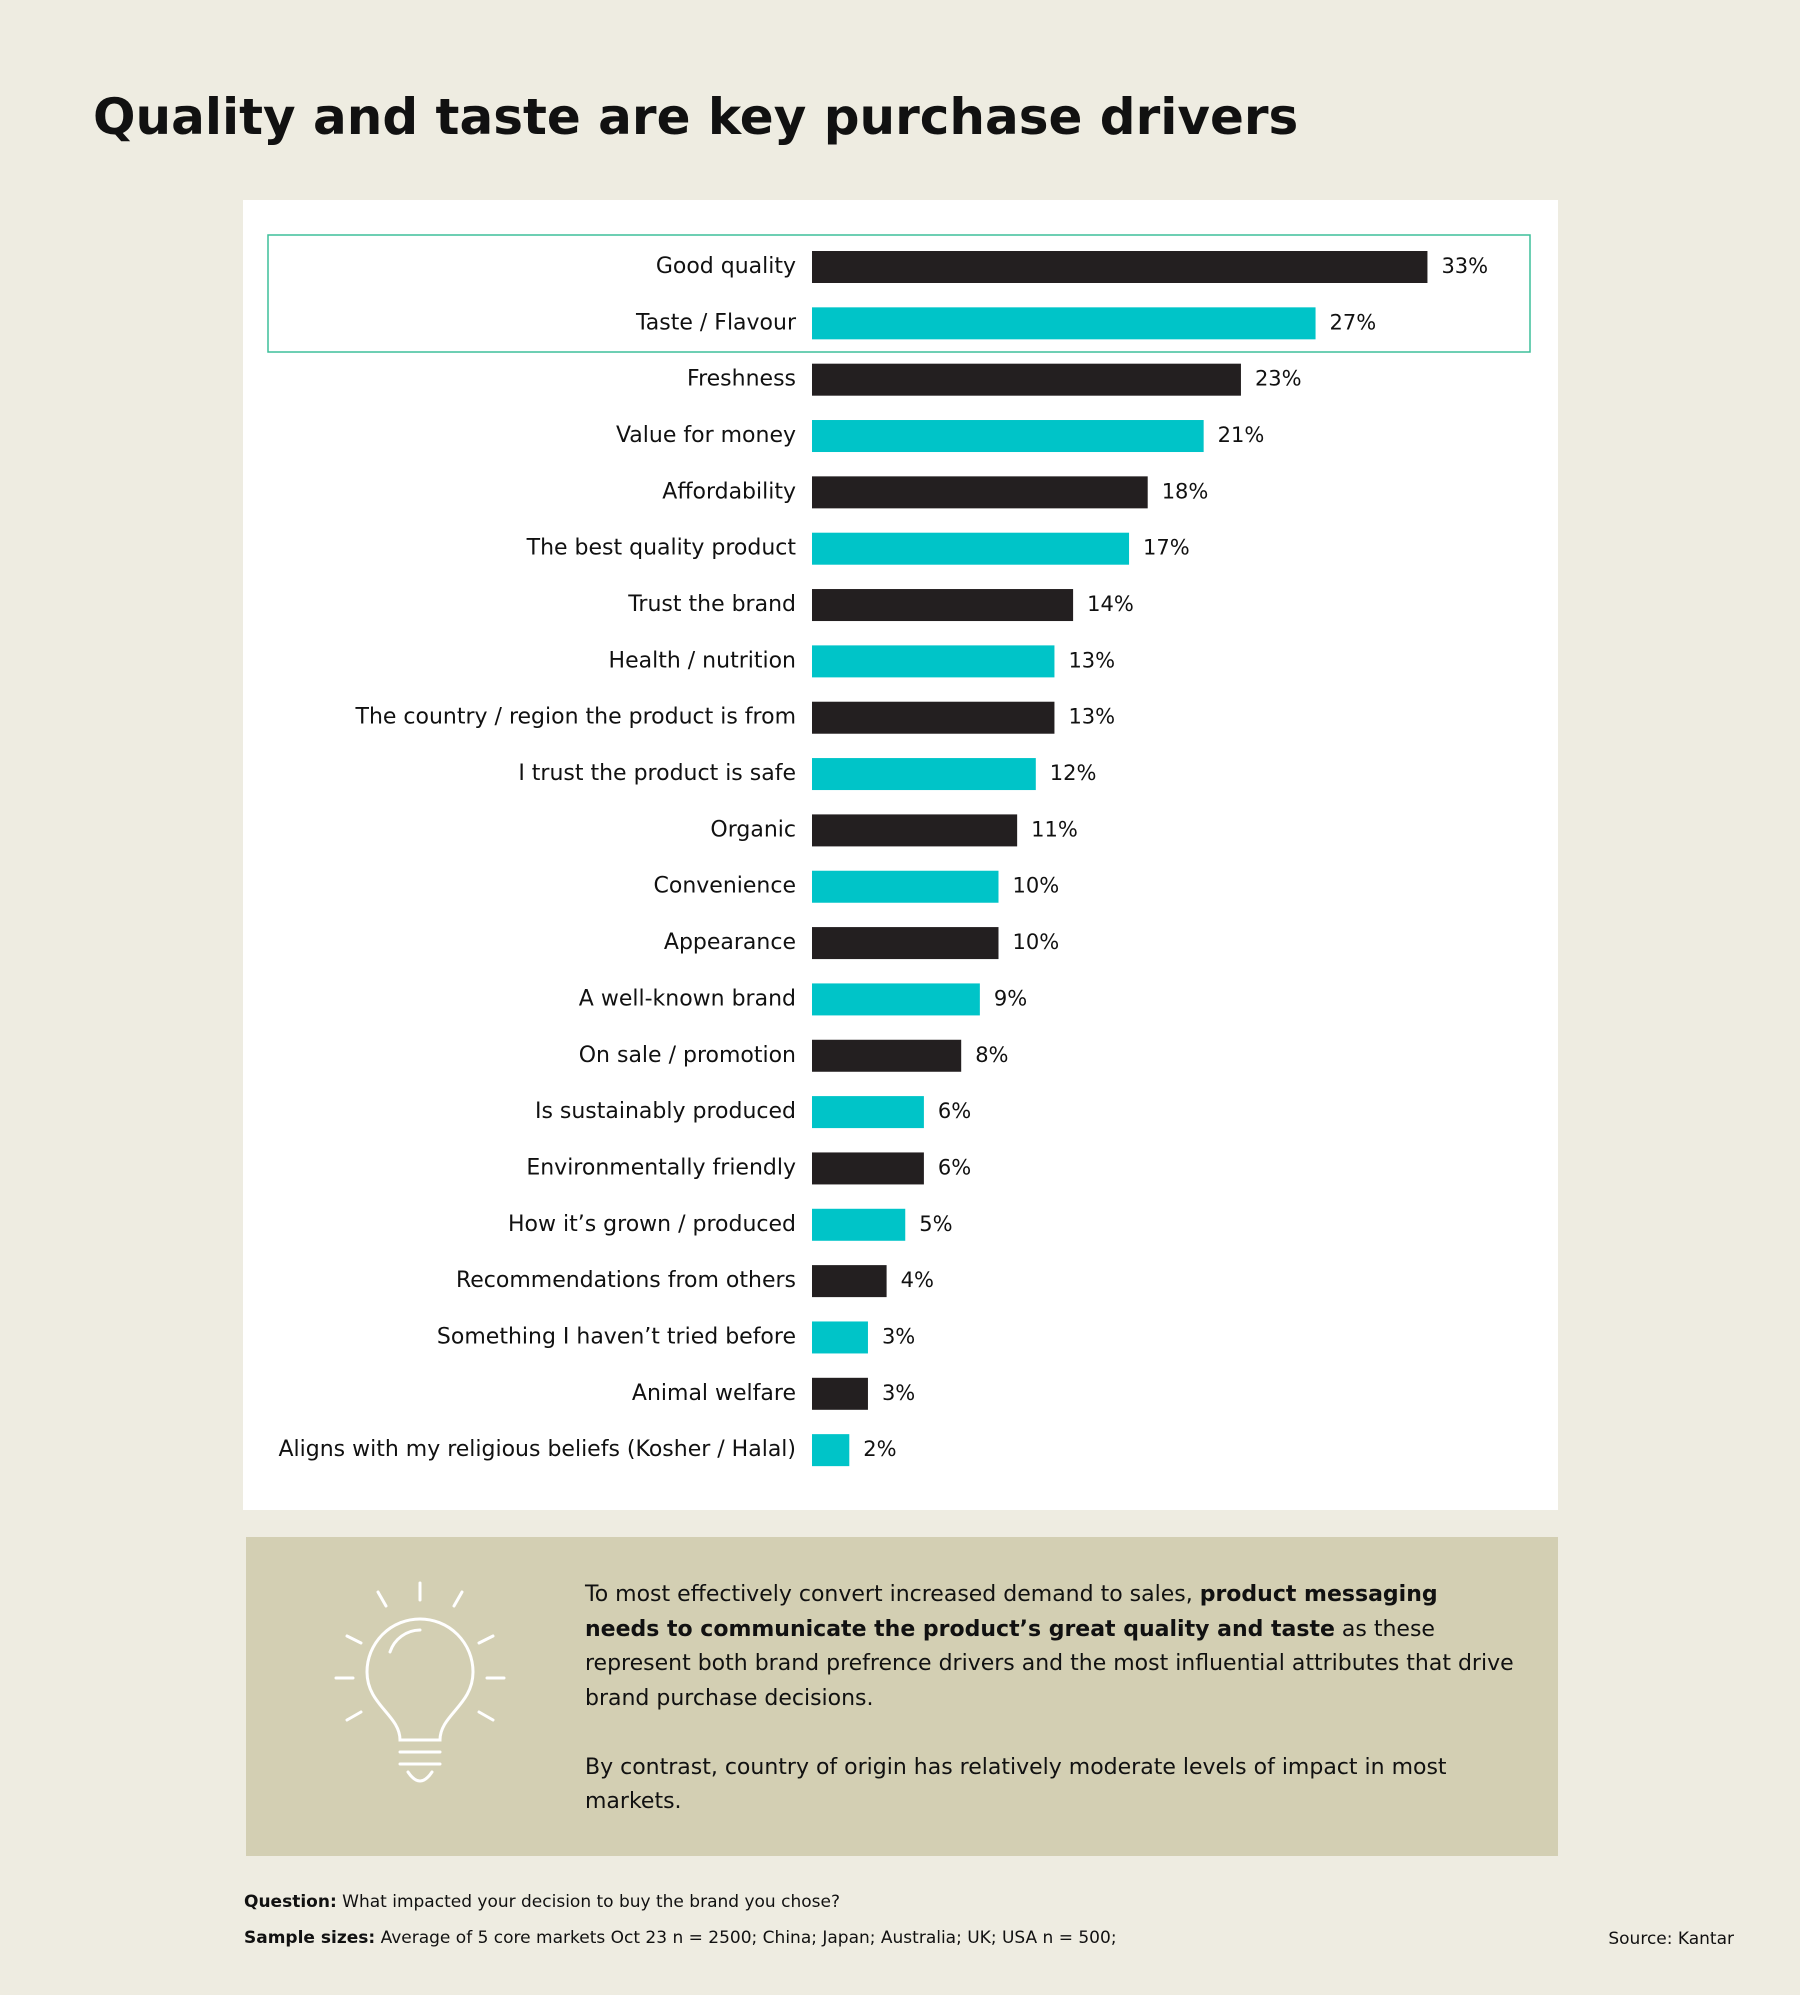 The image size is (1800, 1995). I want to click on category-label: Is sustainably produced, so click(665, 1111).